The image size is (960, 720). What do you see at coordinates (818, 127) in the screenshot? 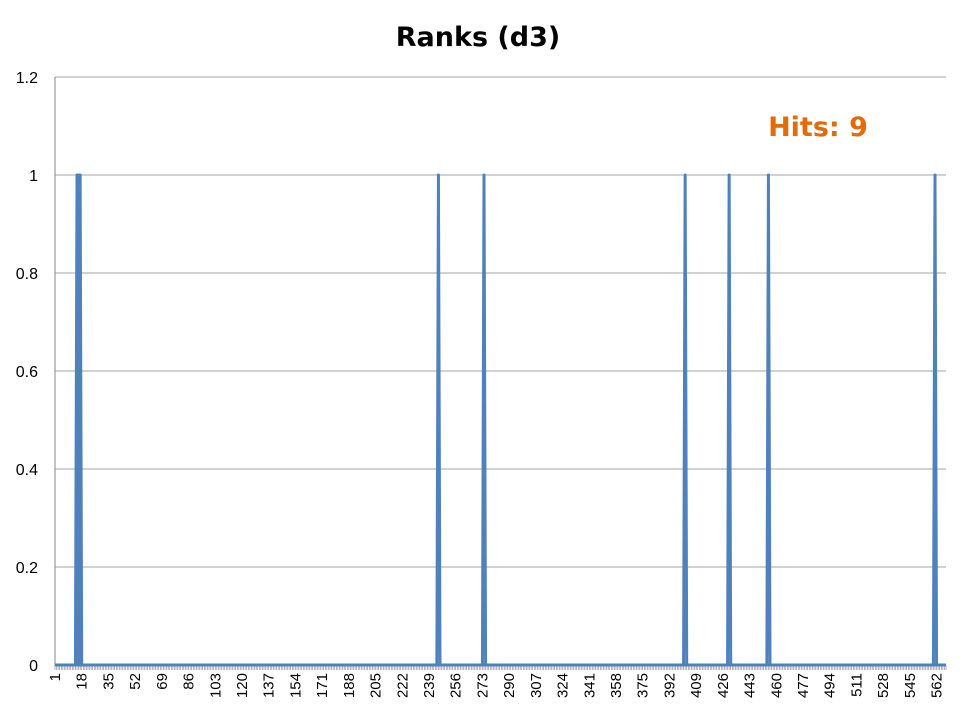
I see `hits-annotation: Hits: 9` at bounding box center [818, 127].